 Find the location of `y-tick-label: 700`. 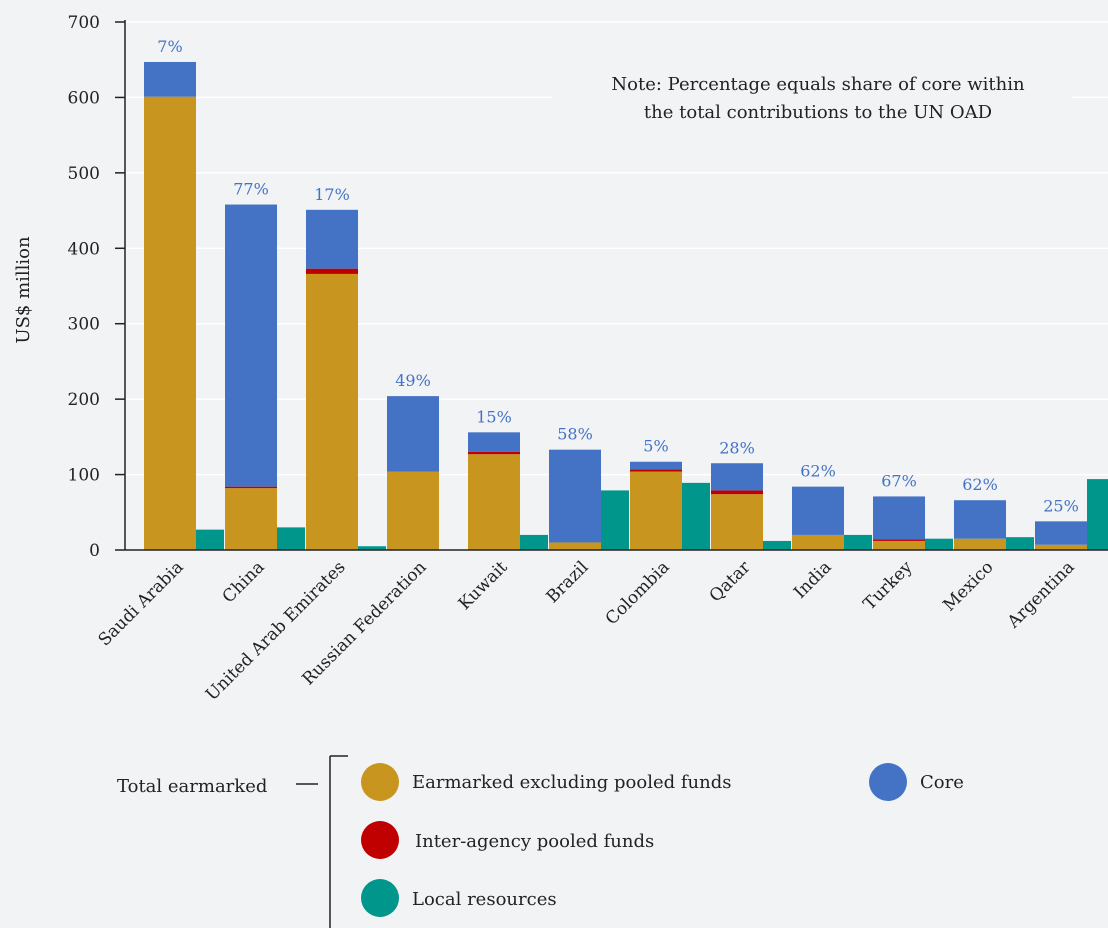

y-tick-label: 700 is located at coordinates (84, 23).